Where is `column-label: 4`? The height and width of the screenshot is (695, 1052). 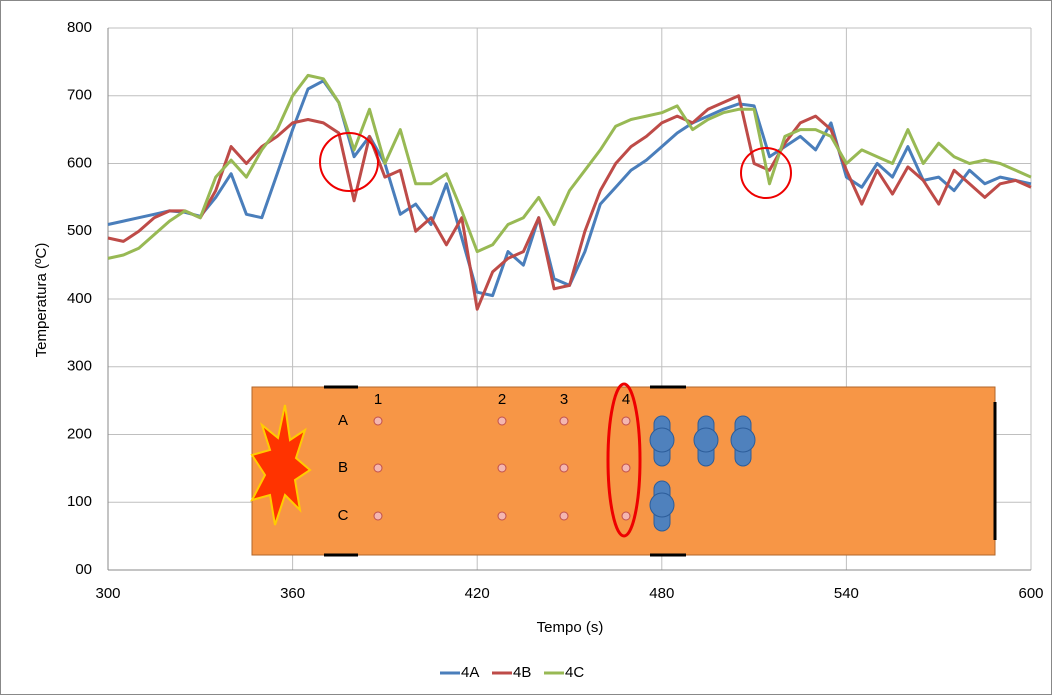 column-label: 4 is located at coordinates (626, 399).